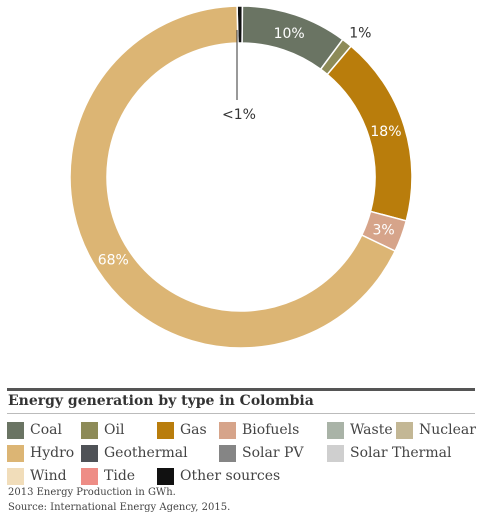  What do you see at coordinates (230, 476) in the screenshot?
I see `legend-label: Other sources` at bounding box center [230, 476].